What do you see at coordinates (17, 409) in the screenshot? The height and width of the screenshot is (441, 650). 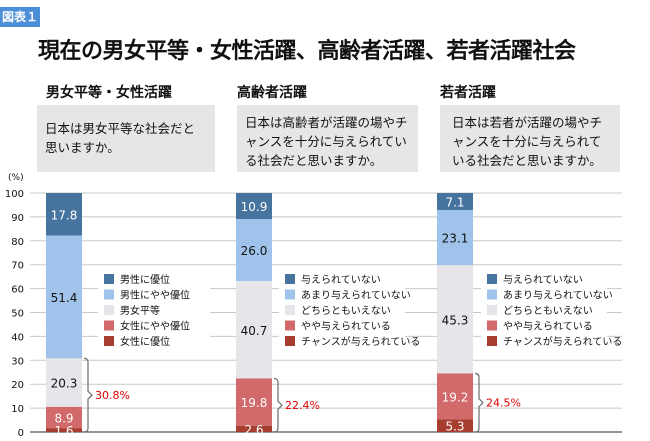 I see `y-tick-label: 10` at bounding box center [17, 409].